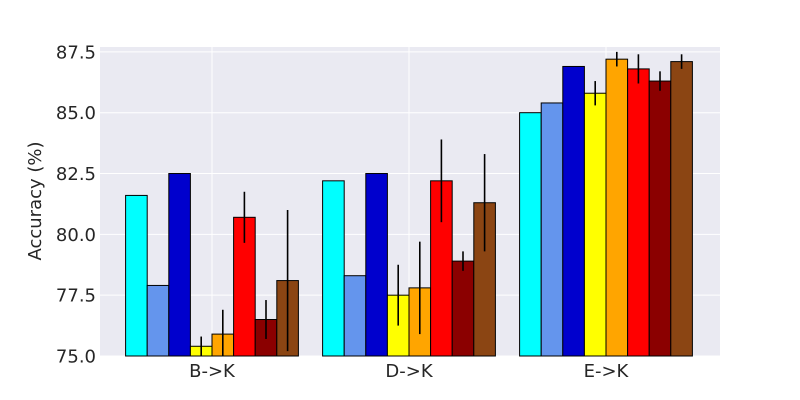 The image size is (800, 400). What do you see at coordinates (76, 235) in the screenshot?
I see `y-tick-label: 80.0` at bounding box center [76, 235].